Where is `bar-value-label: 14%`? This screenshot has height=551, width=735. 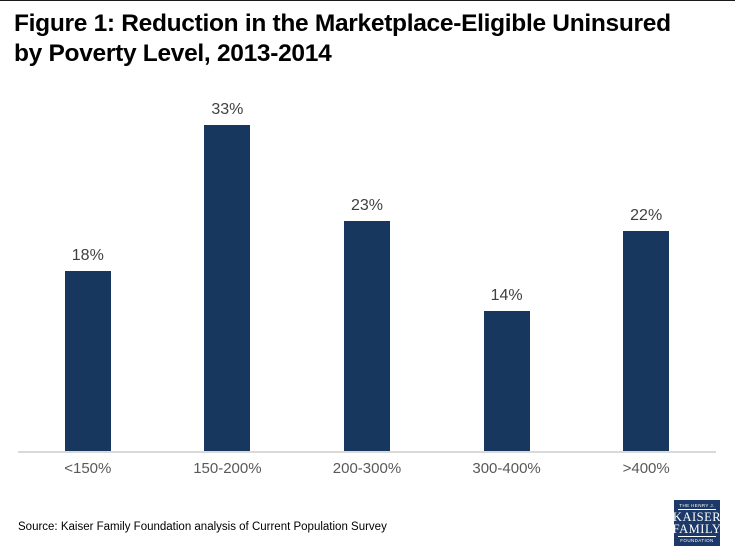
bar-value-label: 14% is located at coordinates (506, 295).